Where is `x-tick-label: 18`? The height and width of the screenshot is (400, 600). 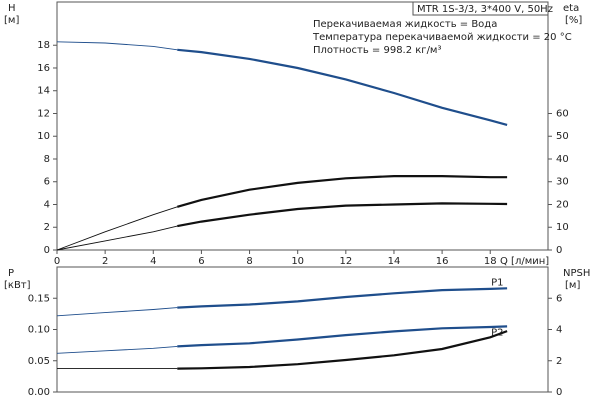
x-tick-label: 18 is located at coordinates (490, 261).